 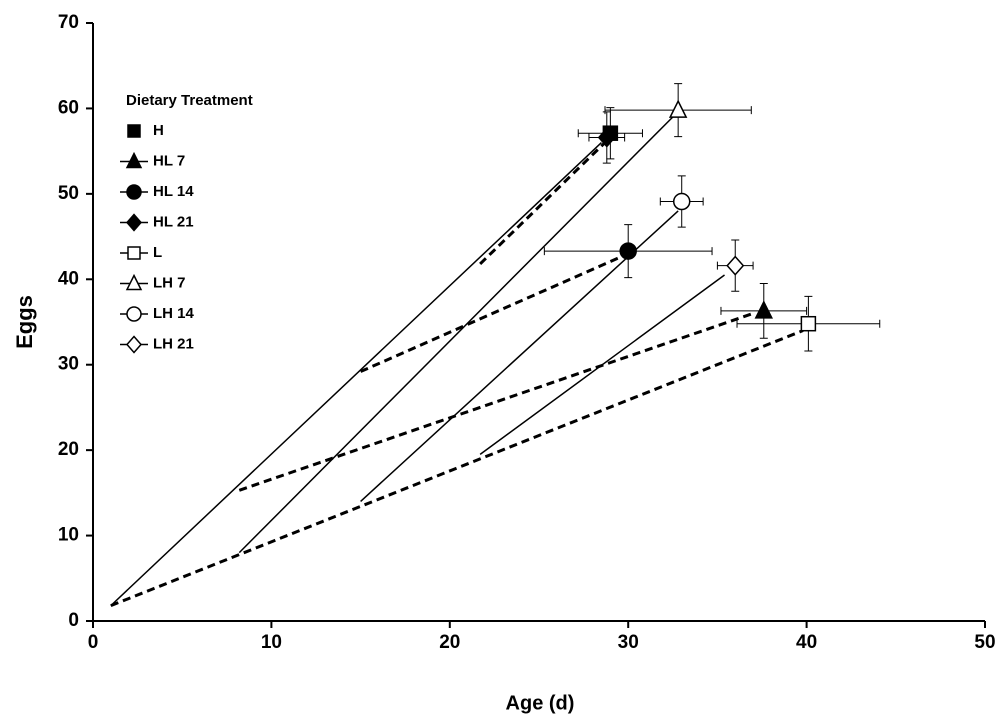 What do you see at coordinates (806, 642) in the screenshot?
I see `x-tick-label: 40` at bounding box center [806, 642].